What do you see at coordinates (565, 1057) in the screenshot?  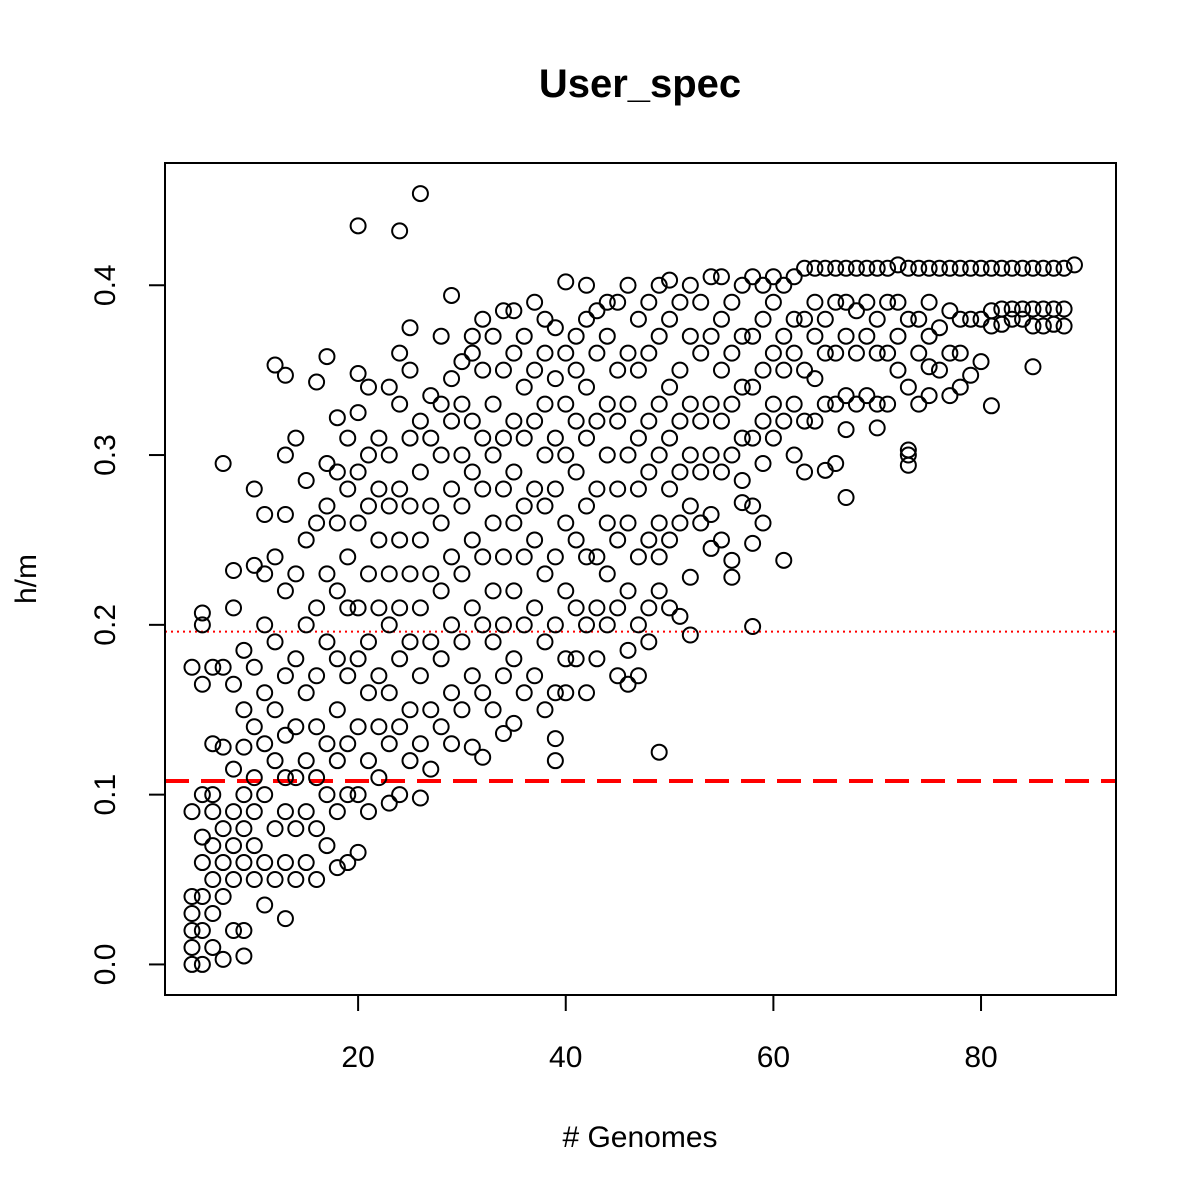 I see `x-tick-label: 40` at bounding box center [565, 1057].